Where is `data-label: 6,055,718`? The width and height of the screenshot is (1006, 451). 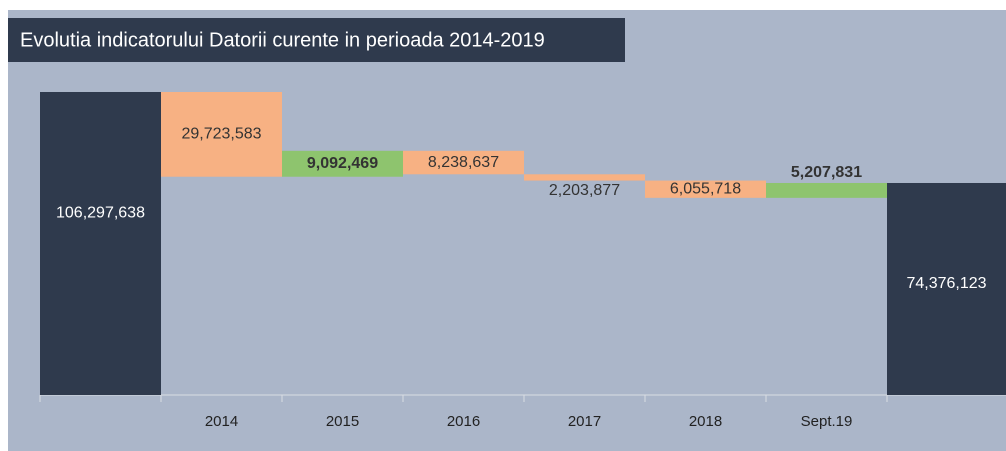
data-label: 6,055,718 is located at coordinates (705, 188).